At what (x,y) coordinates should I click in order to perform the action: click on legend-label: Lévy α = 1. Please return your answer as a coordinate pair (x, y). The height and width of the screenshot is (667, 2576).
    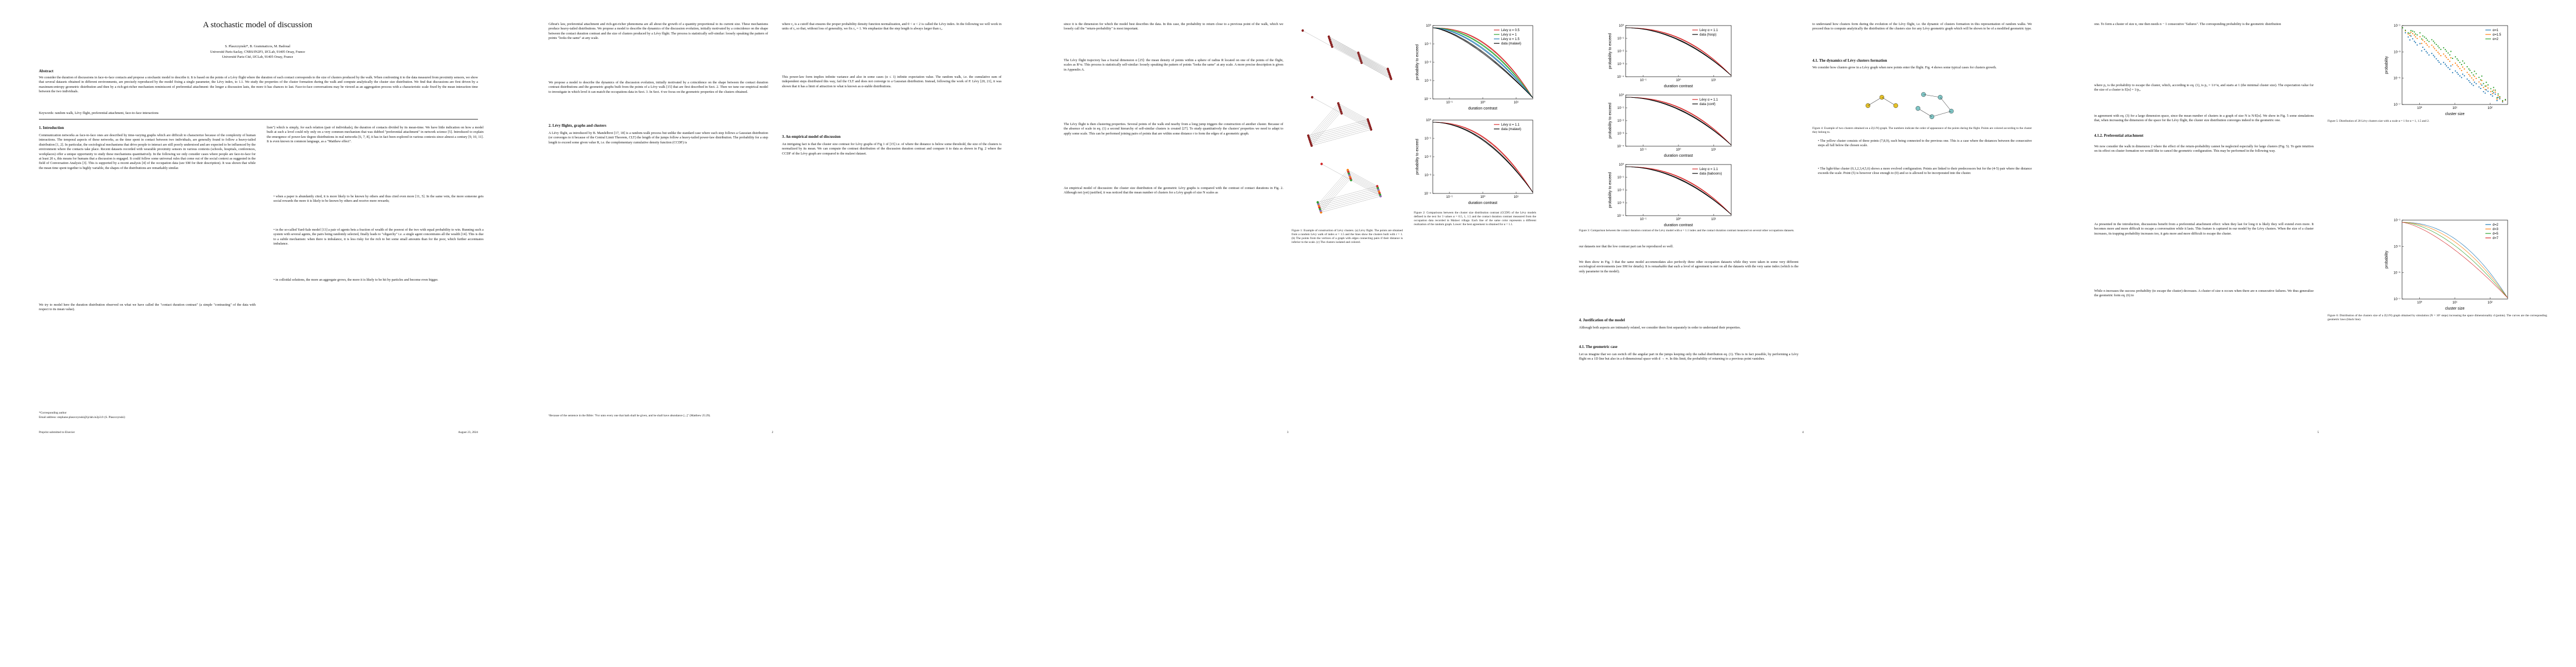
    Looking at the image, I should click on (1509, 35).